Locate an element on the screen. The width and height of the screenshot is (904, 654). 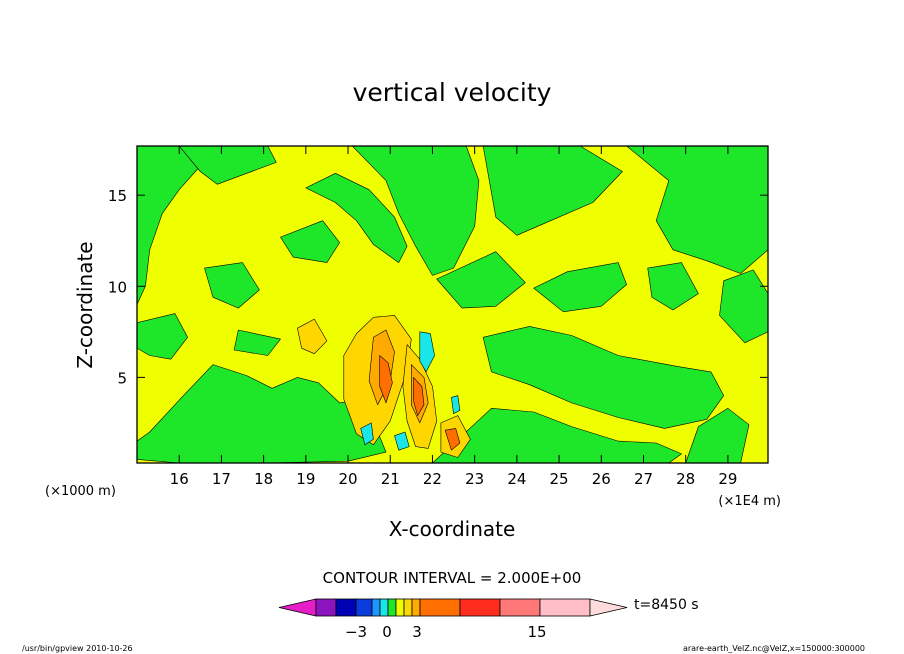
x-tick-label: 28 is located at coordinates (685, 479).